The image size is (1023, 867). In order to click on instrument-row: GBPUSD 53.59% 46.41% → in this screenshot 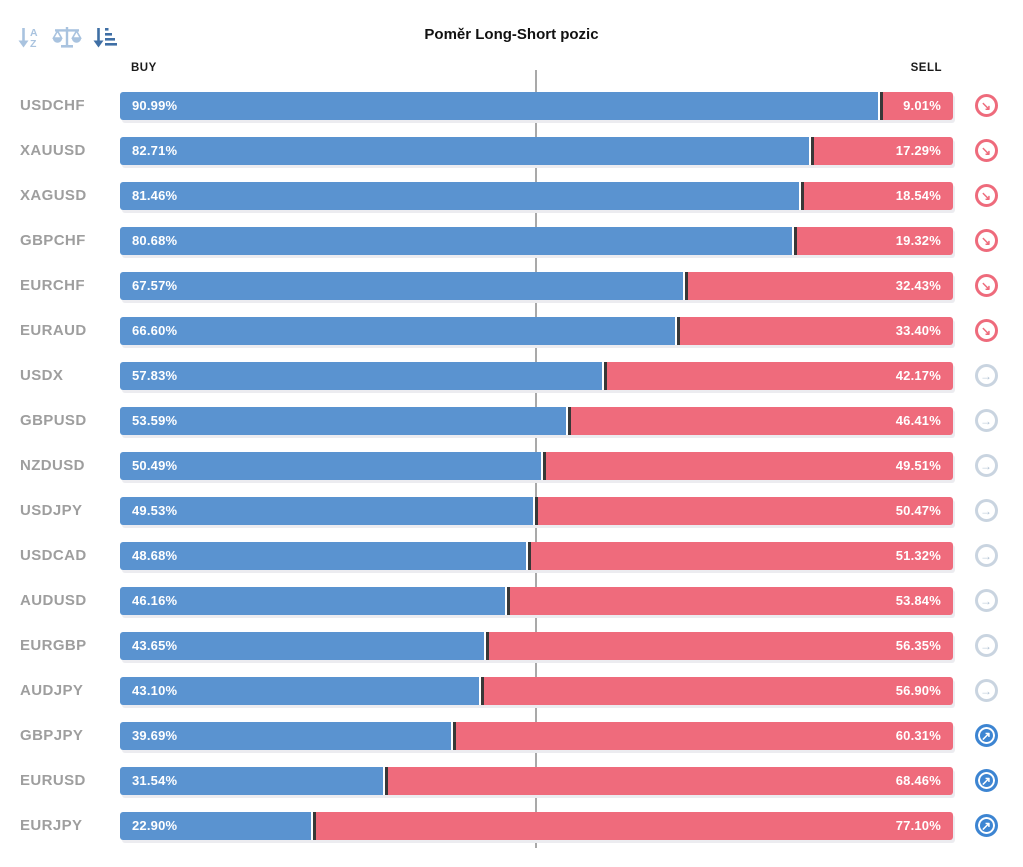, I will do `click(511, 420)`.